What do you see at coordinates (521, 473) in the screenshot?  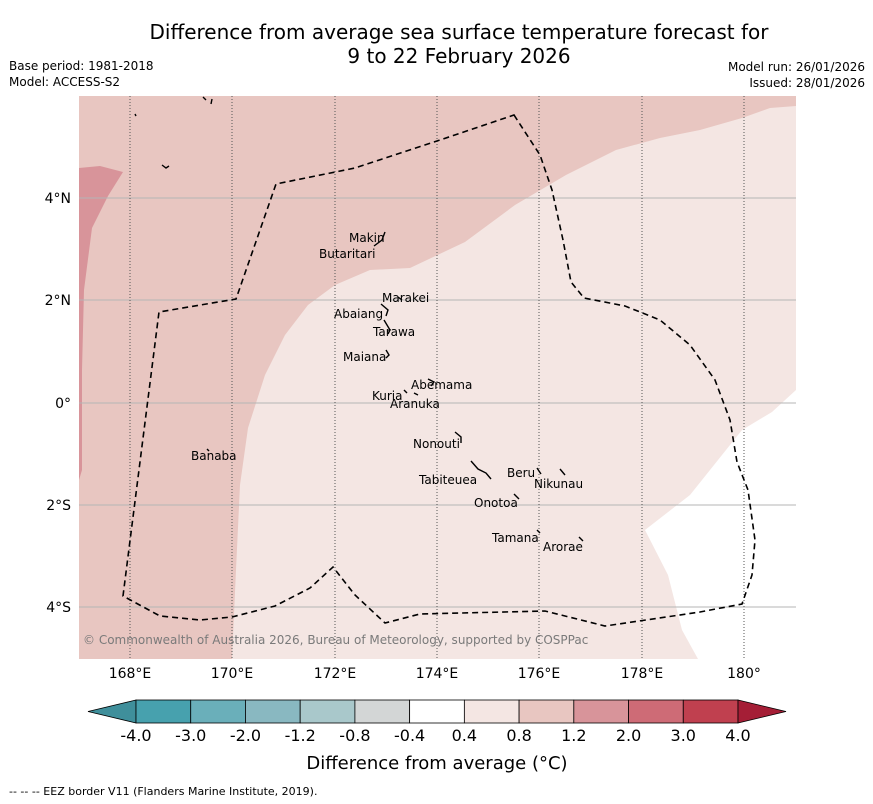 I see `island-label: Beru` at bounding box center [521, 473].